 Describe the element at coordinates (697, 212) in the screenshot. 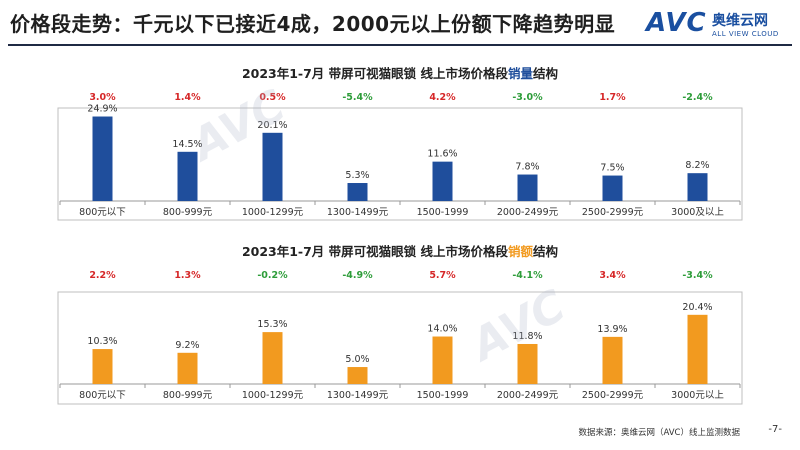

I see `volume-category-label: 3000及以上` at that location.